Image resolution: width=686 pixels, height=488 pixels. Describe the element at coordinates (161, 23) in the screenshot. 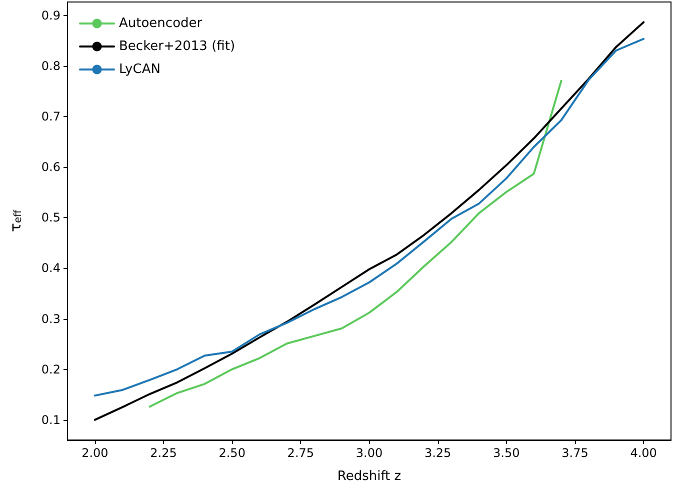

I see `legend-label: Autoencoder` at that location.